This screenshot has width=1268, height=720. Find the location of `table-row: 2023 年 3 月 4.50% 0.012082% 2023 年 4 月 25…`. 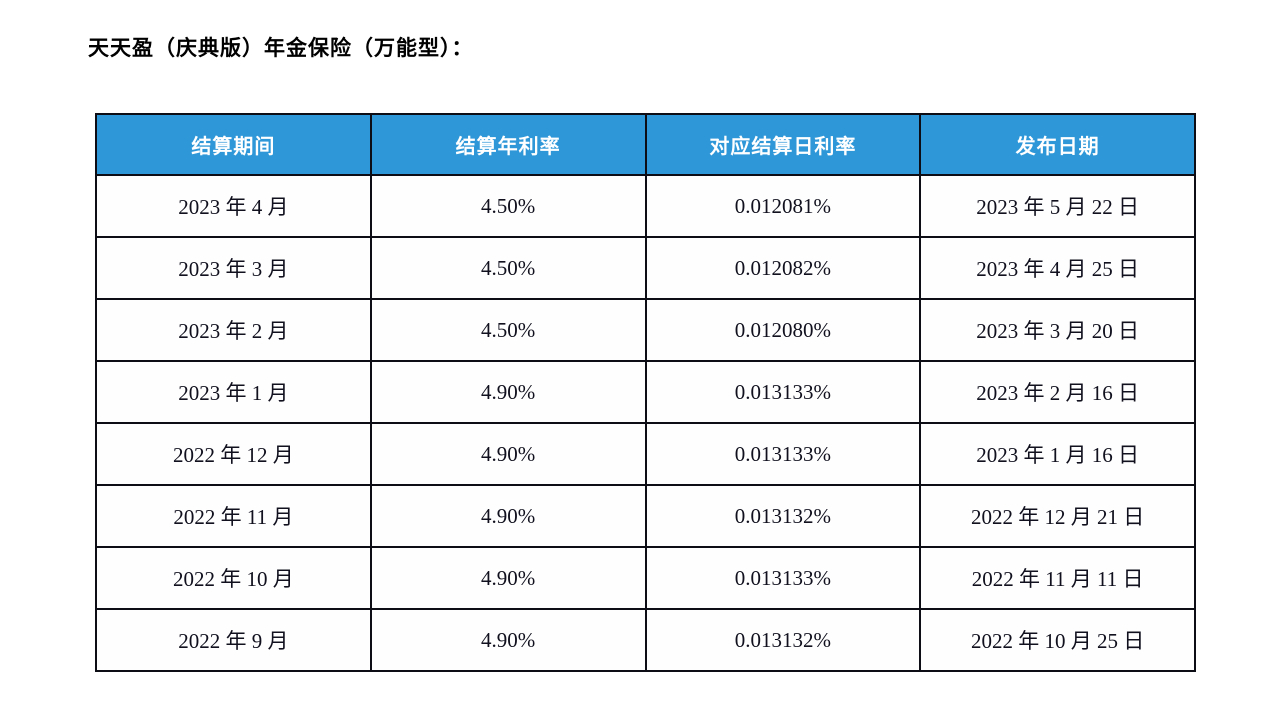

table-row: 2023 年 3 月 4.50% 0.012082% 2023 年 4 月 25… is located at coordinates (645, 268).